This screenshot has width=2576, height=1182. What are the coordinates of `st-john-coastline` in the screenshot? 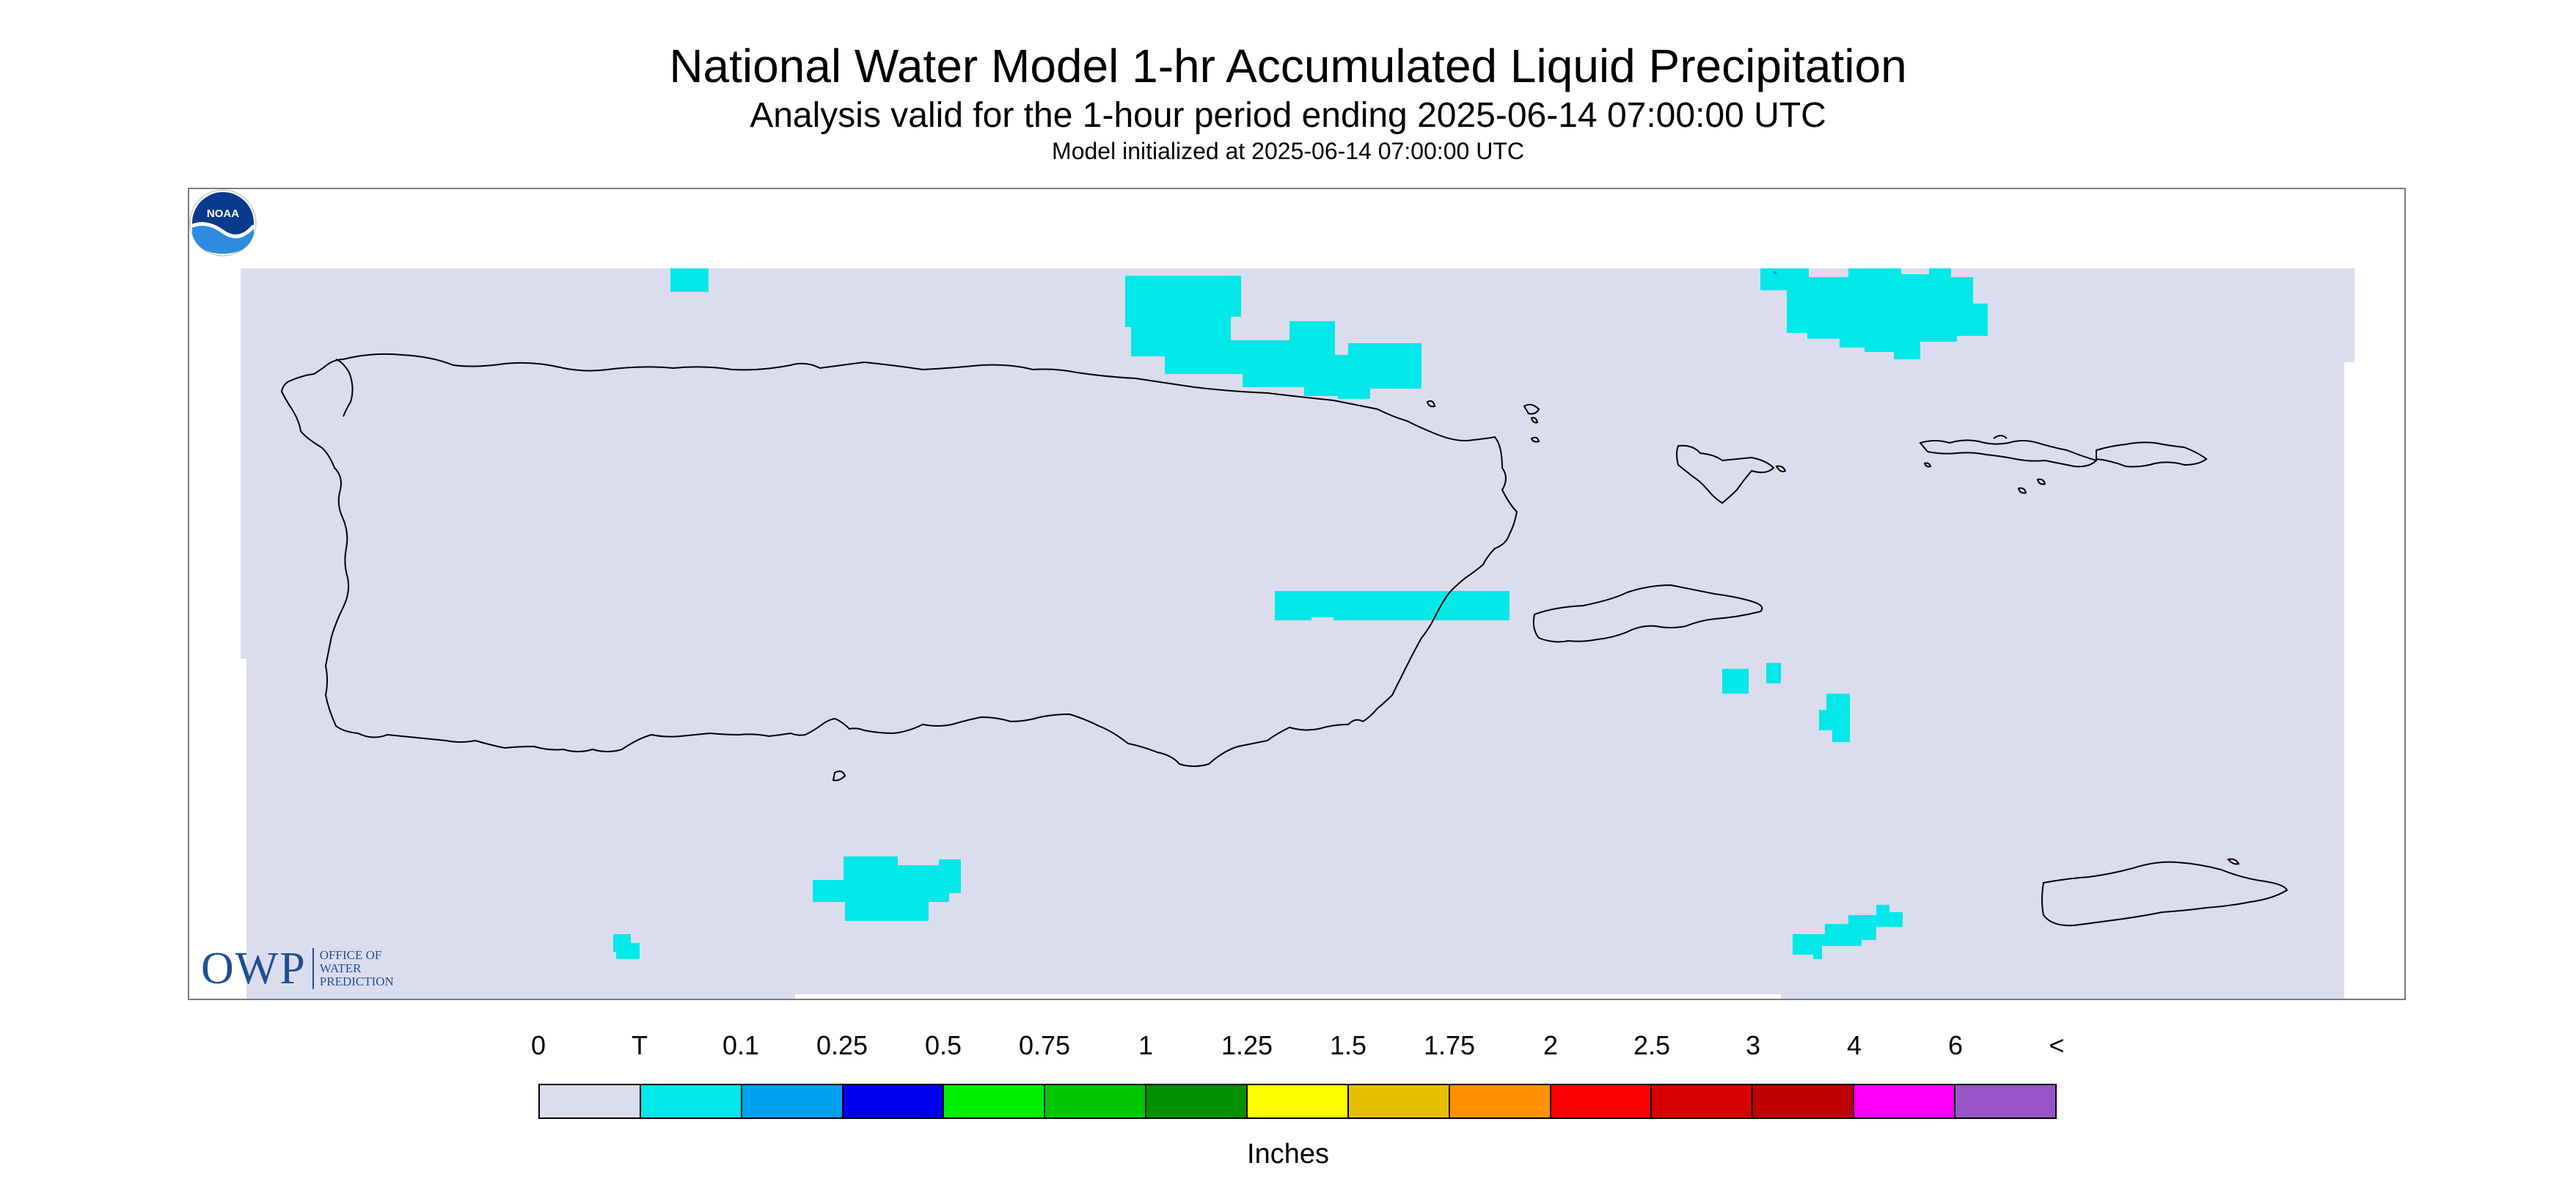 It's located at (2152, 454).